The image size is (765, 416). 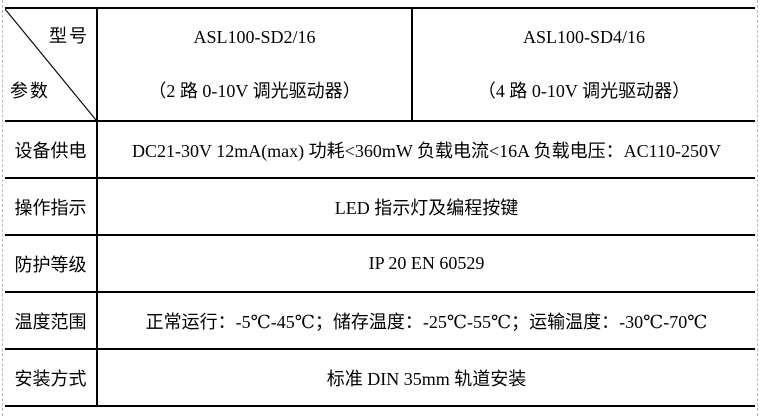 What do you see at coordinates (2, 208) in the screenshot?
I see `page-boundary-left-dashed-line` at bounding box center [2, 208].